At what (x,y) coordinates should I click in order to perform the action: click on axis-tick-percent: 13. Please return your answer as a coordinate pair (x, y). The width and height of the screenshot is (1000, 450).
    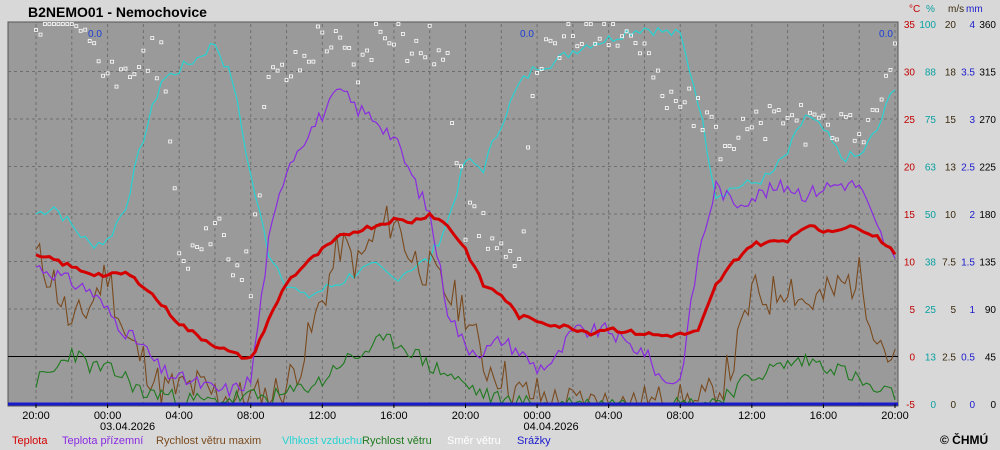
    Looking at the image, I should click on (931, 358).